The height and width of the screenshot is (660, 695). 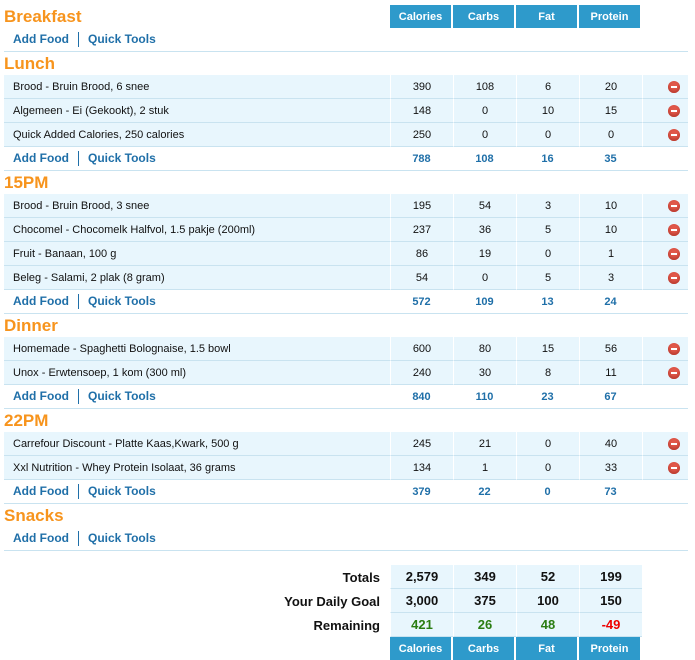 What do you see at coordinates (346, 325) in the screenshot?
I see `meal-header: Dinner` at bounding box center [346, 325].